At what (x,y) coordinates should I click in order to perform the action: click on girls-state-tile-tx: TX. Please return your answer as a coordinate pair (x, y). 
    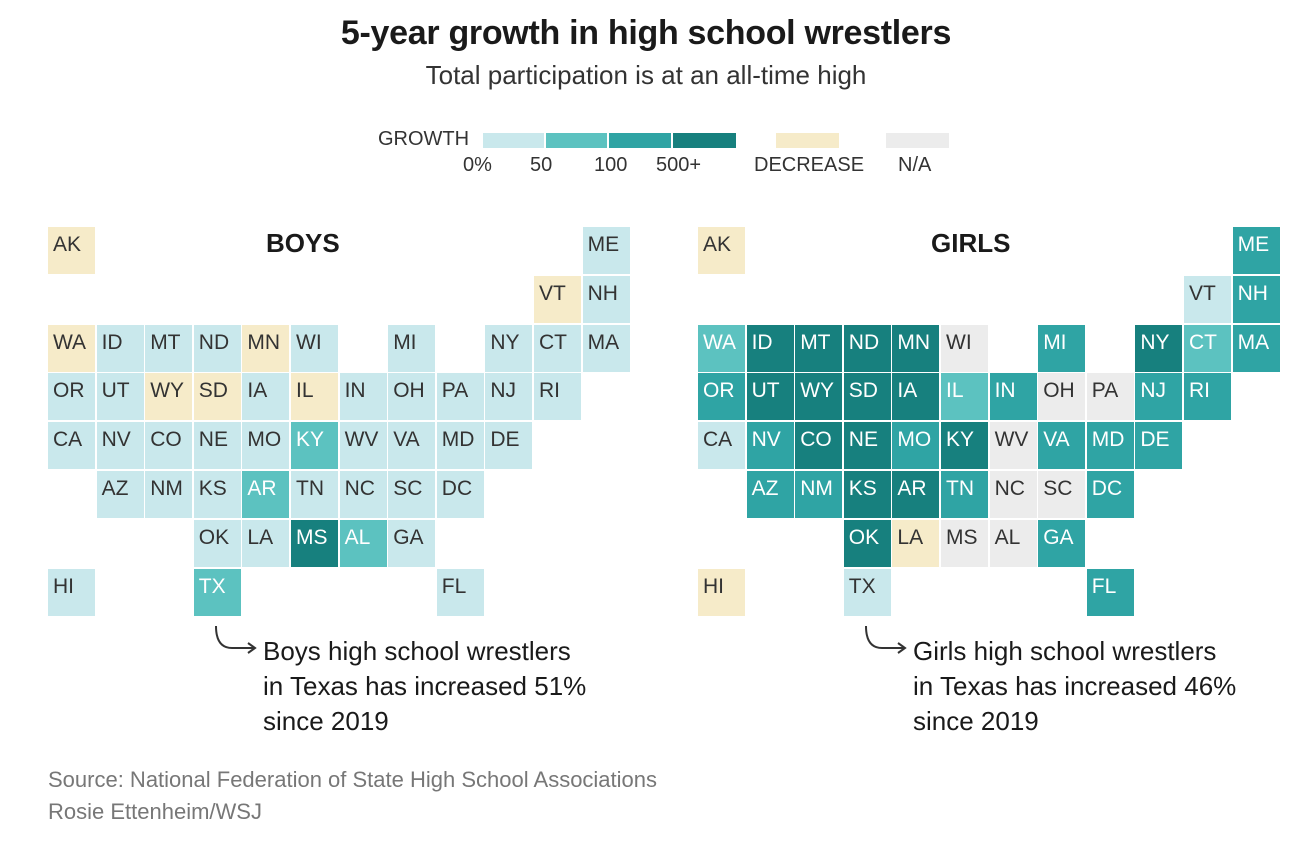
    Looking at the image, I should click on (867, 592).